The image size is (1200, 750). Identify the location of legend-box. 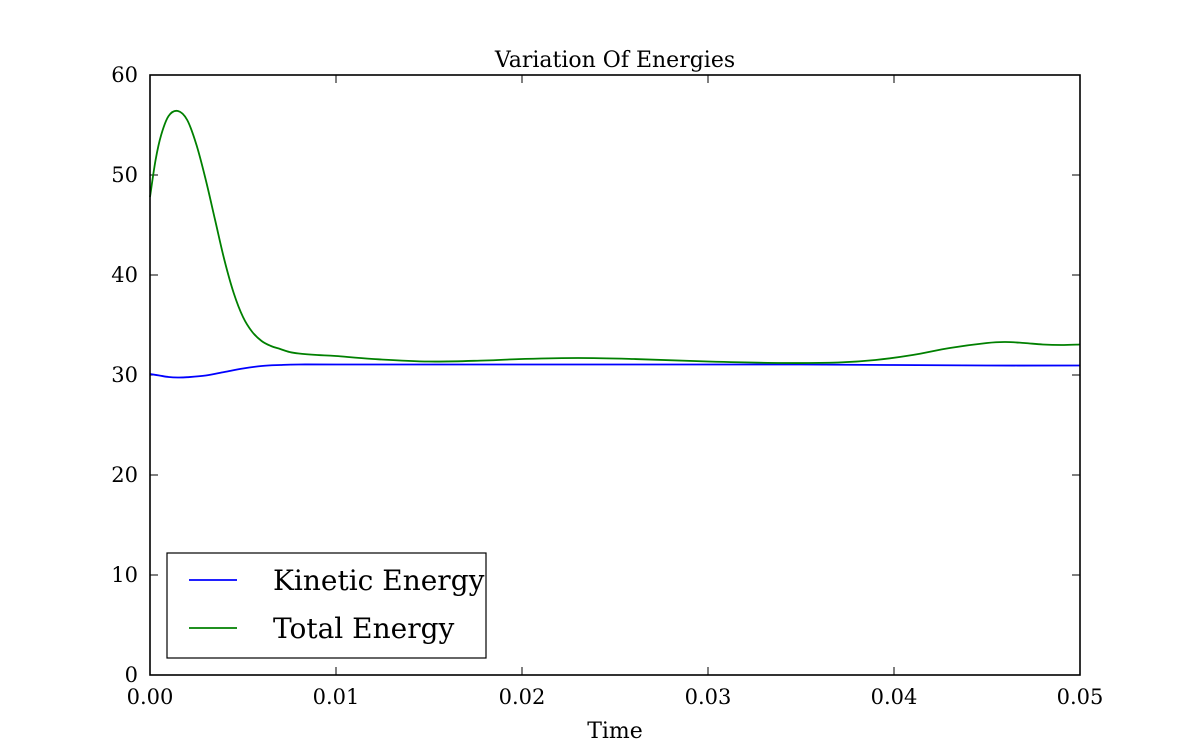
(326, 605).